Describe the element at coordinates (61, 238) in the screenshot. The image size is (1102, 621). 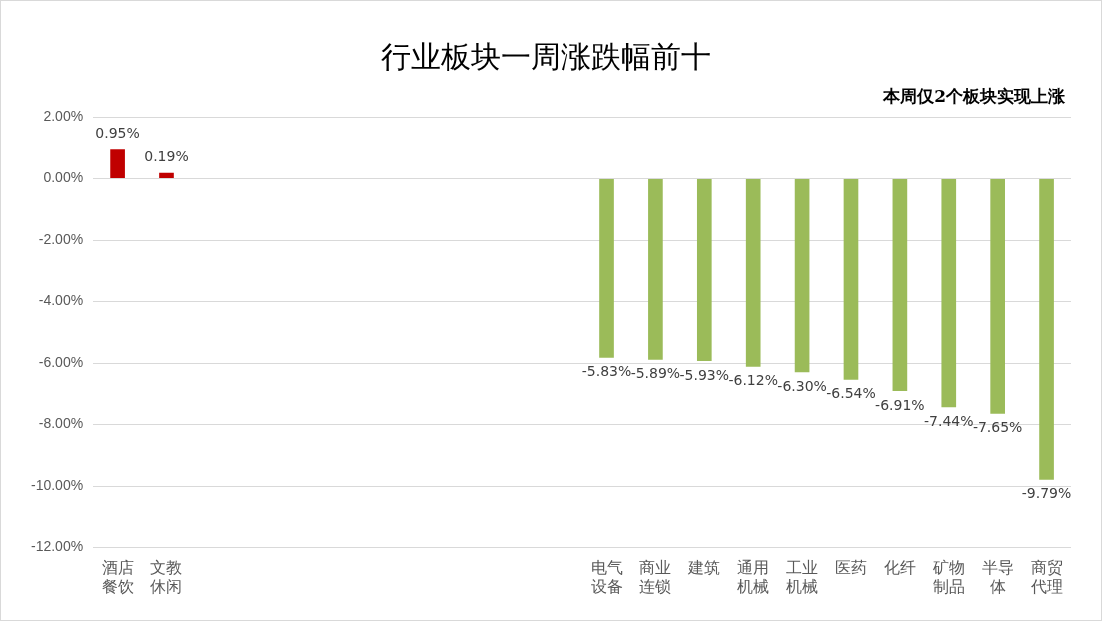
I see `y-tick-label: -2.00%` at that location.